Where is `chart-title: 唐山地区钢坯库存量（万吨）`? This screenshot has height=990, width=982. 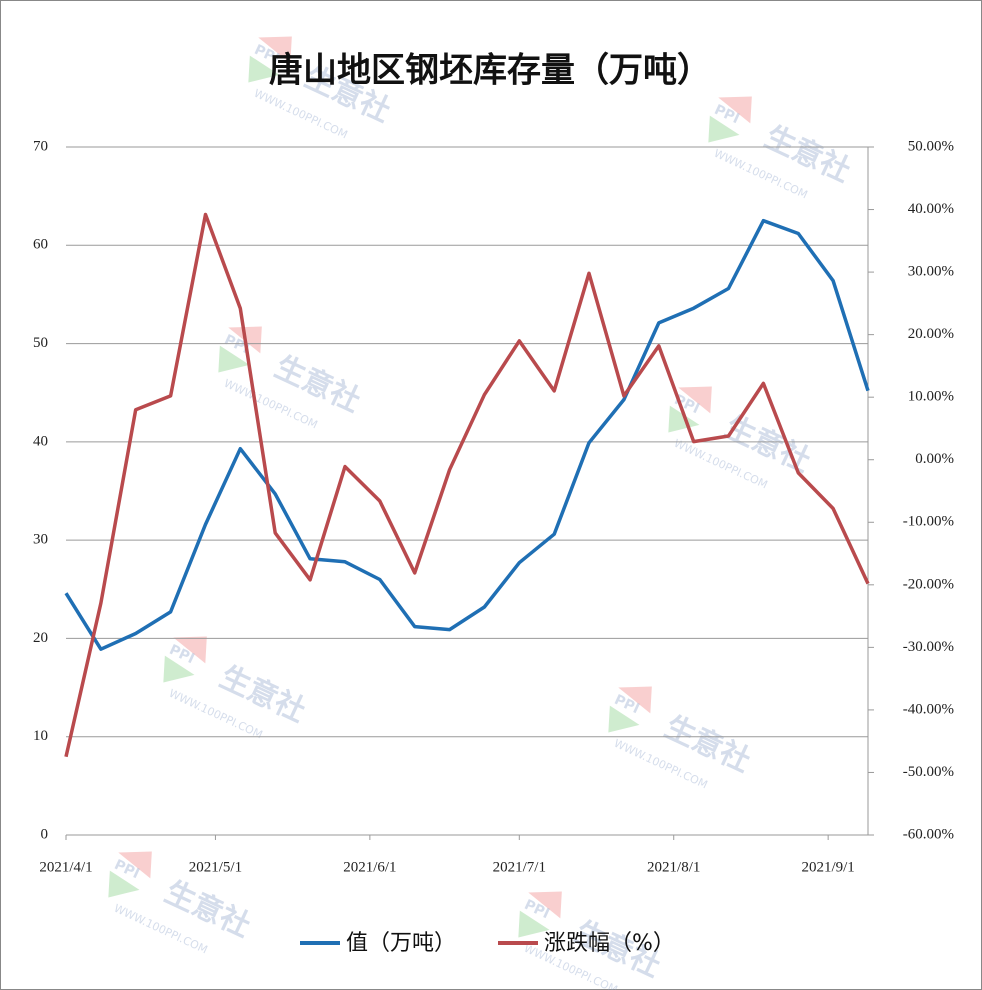
chart-title: 唐山地区钢坯库存量（万吨） is located at coordinates (490, 71).